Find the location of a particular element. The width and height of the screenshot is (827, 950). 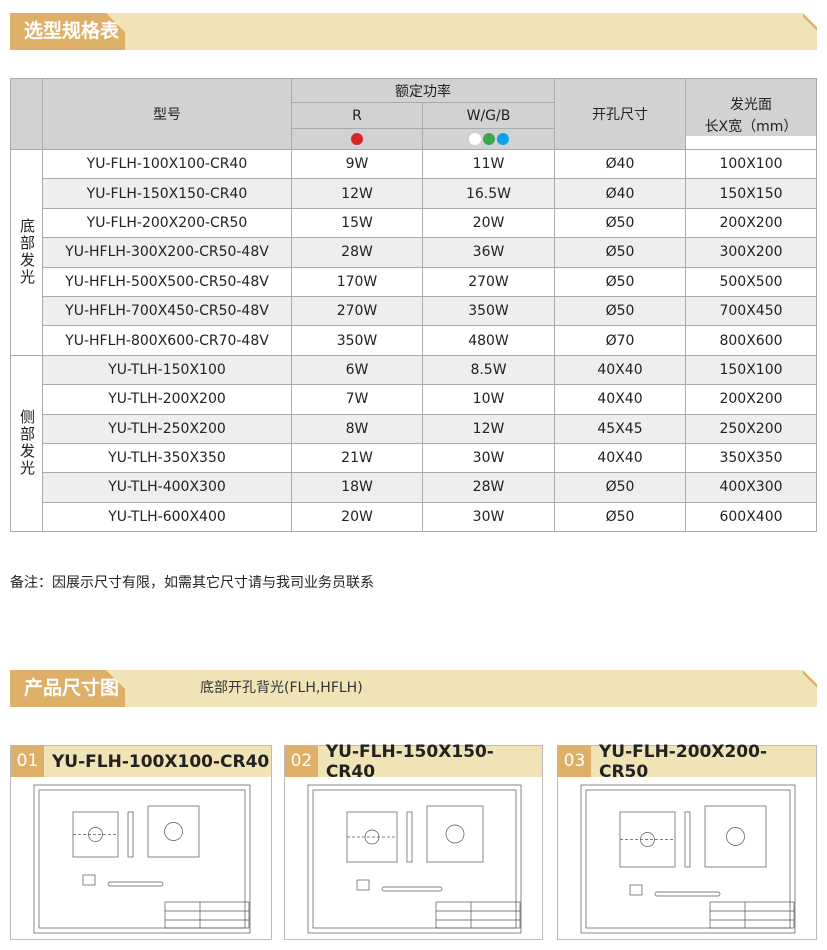

r-power-cell: 7W is located at coordinates (357, 399).